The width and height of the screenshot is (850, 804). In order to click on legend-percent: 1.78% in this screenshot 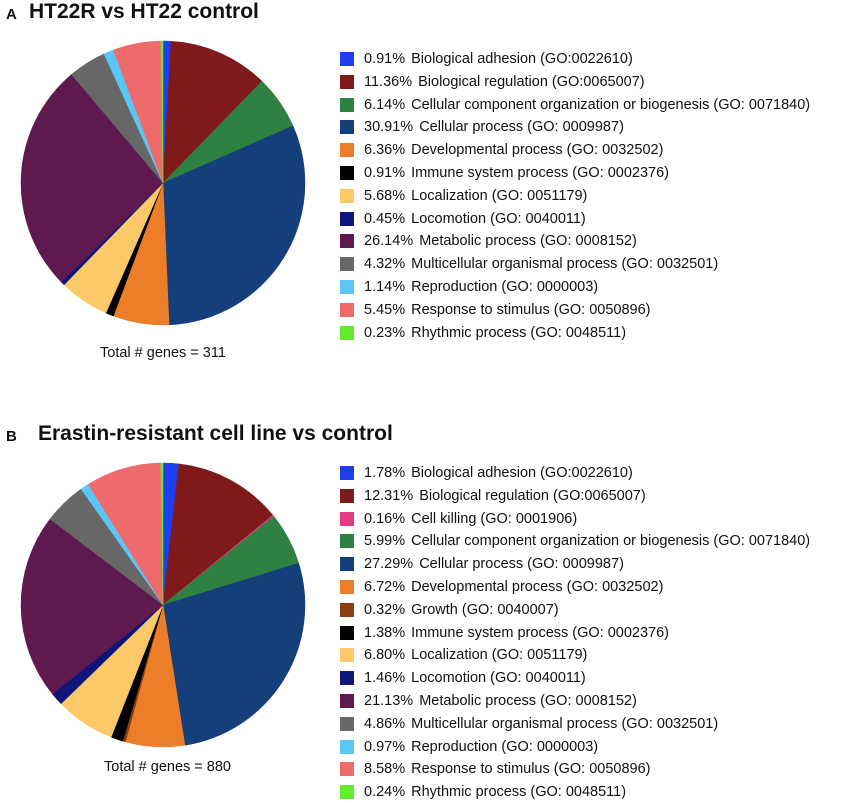, I will do `click(385, 473)`.